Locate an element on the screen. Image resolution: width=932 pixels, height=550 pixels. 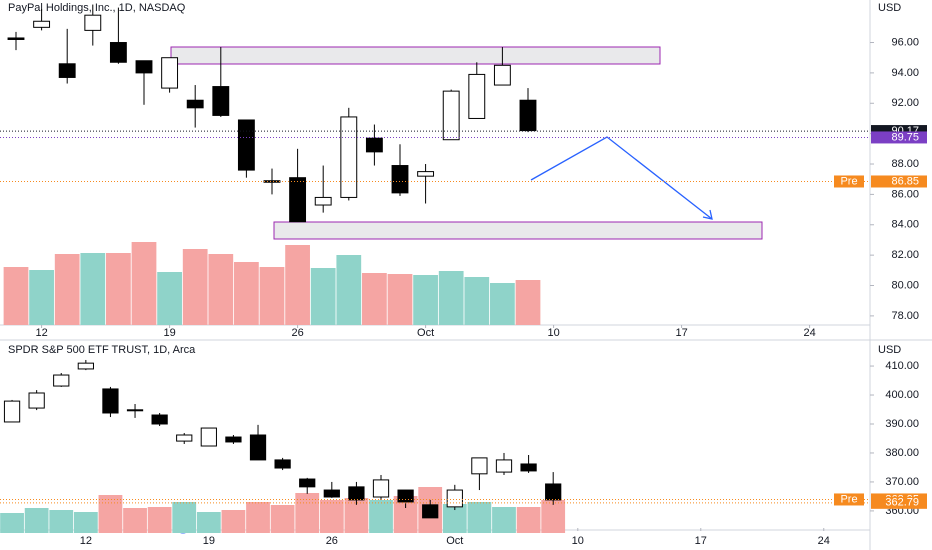
price-label: 86.85 is located at coordinates (905, 181).